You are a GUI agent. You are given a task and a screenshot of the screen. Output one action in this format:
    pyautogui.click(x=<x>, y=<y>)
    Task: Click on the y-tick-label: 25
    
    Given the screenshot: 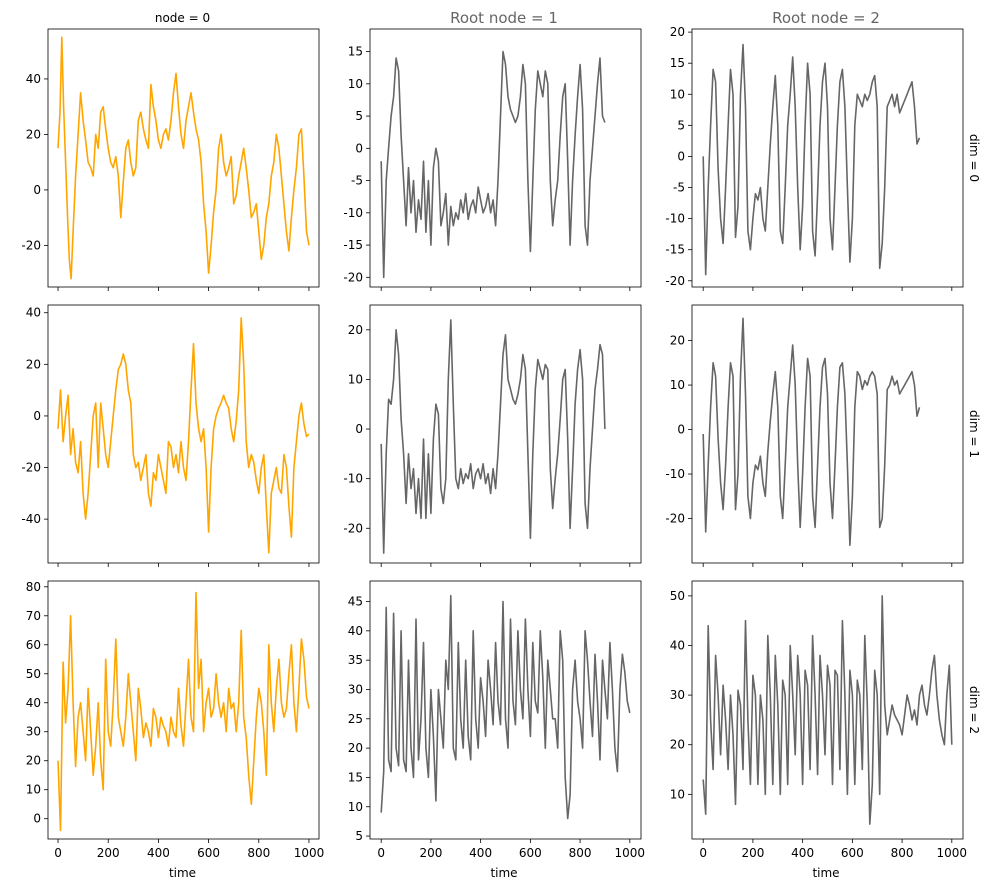 What is the action you would take?
    pyautogui.click(x=355, y=719)
    